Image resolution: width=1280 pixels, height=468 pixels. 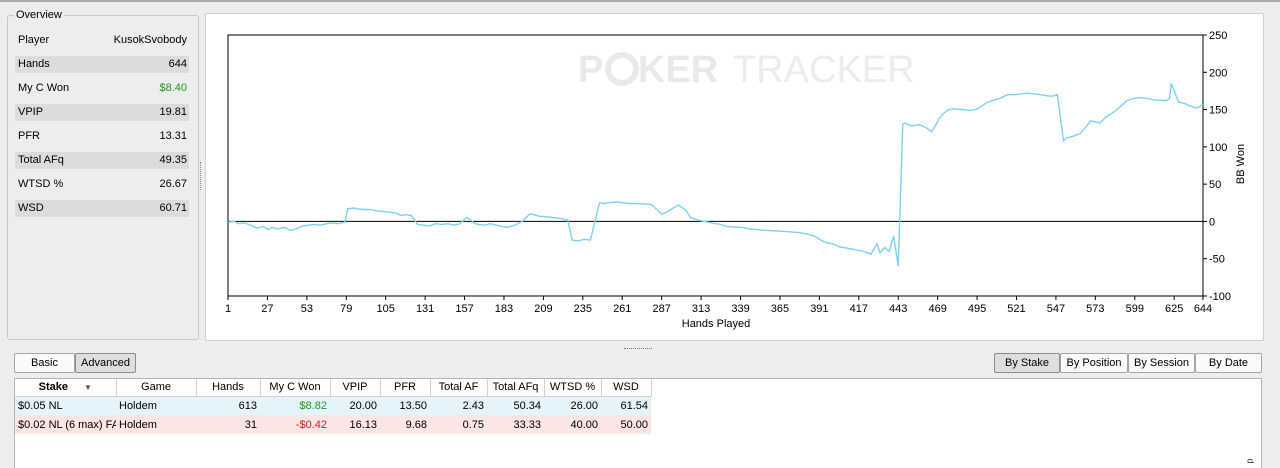 I want to click on x-tick-label: 261, so click(x=622, y=309).